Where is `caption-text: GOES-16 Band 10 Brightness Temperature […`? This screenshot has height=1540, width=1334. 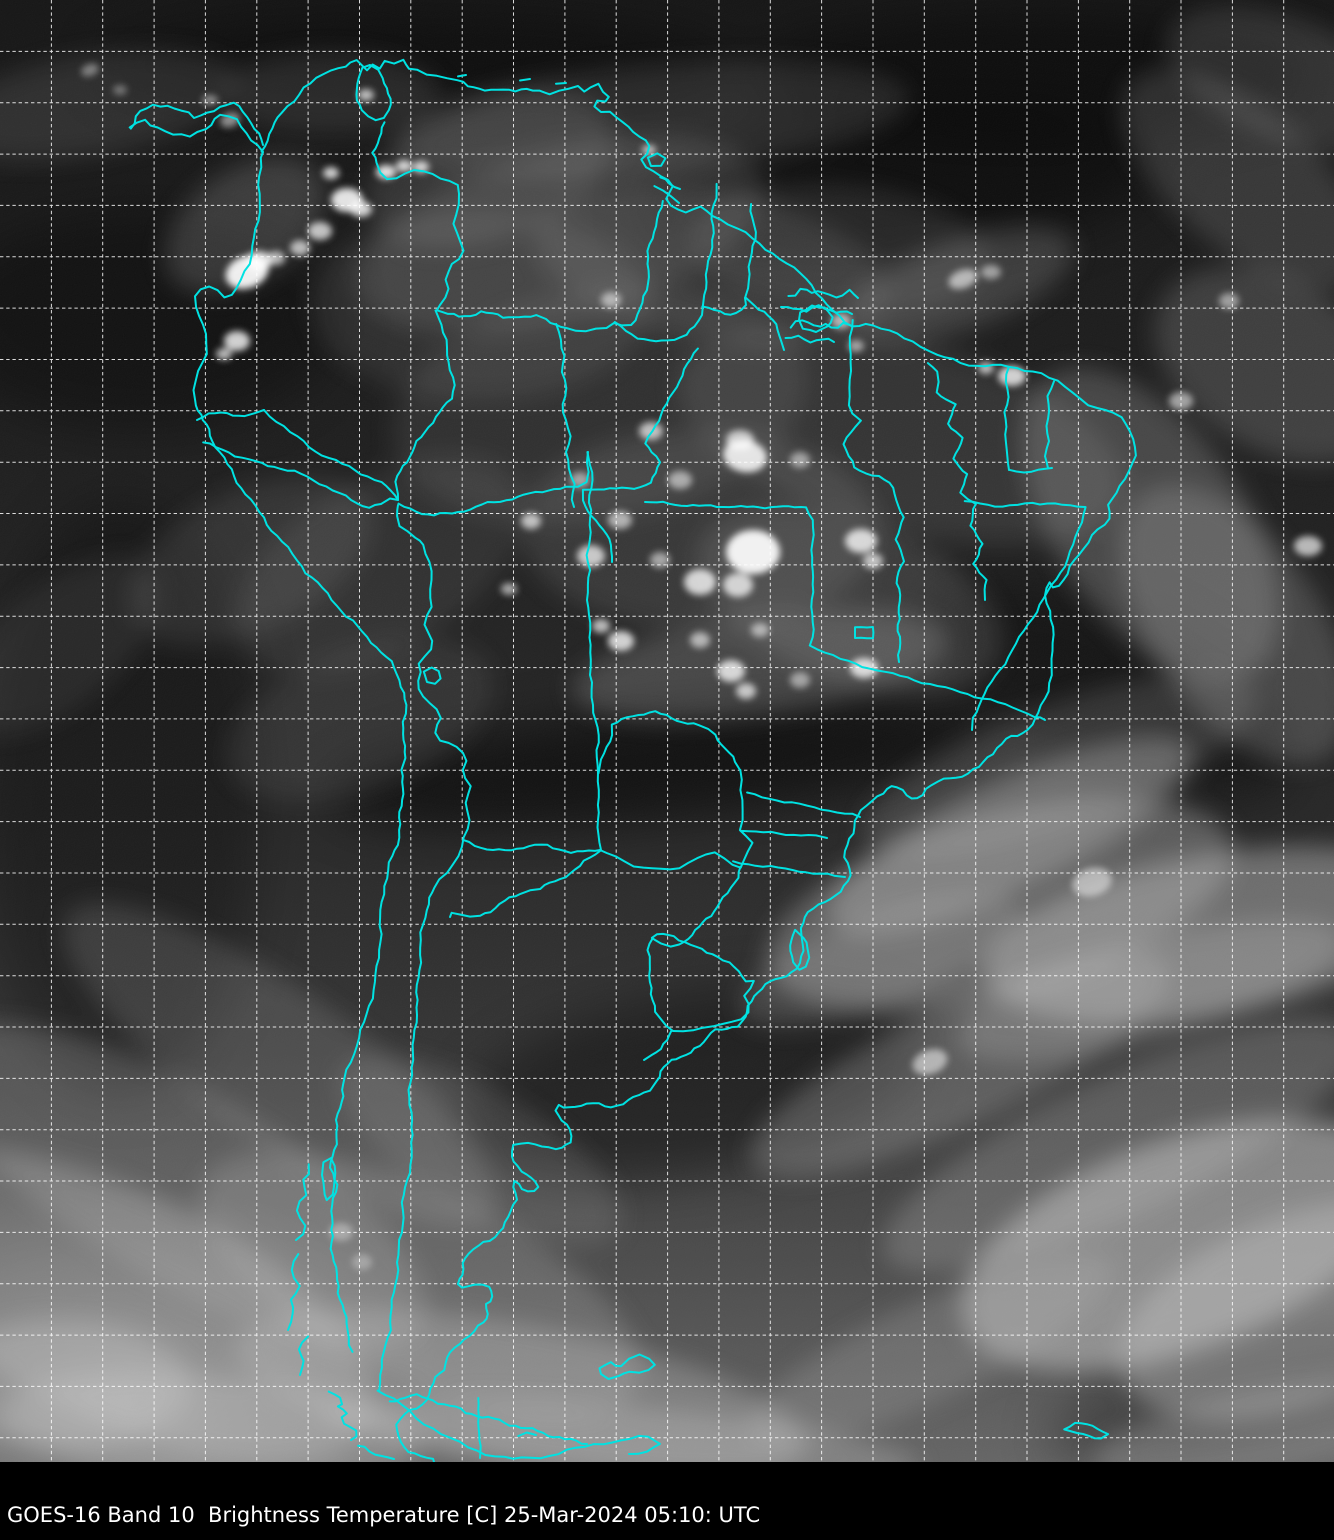 caption-text: GOES-16 Band 10 Brightness Temperature [… is located at coordinates (384, 1515).